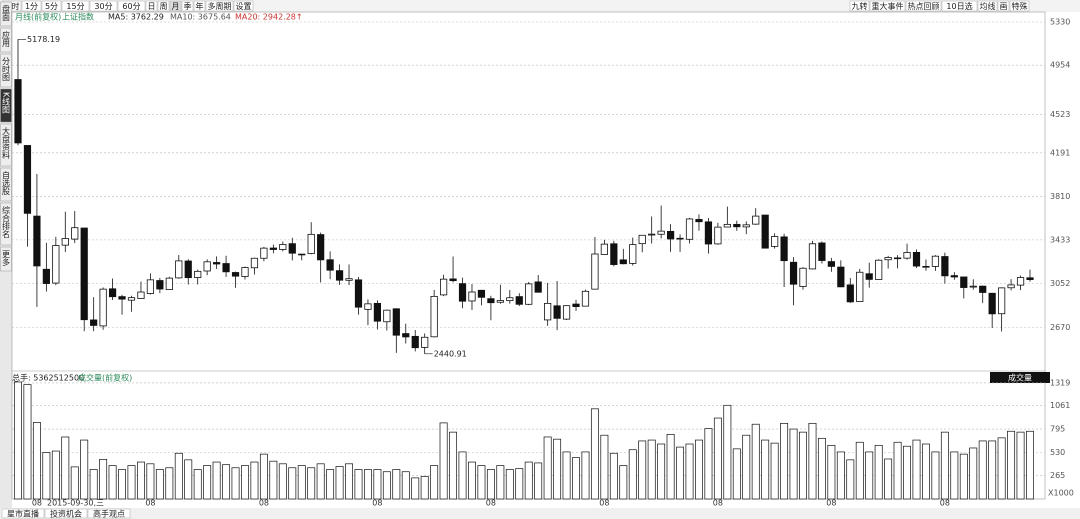 Image resolution: width=1080 pixels, height=519 pixels. I want to click on sidebar-label: 自选股, so click(6, 183).